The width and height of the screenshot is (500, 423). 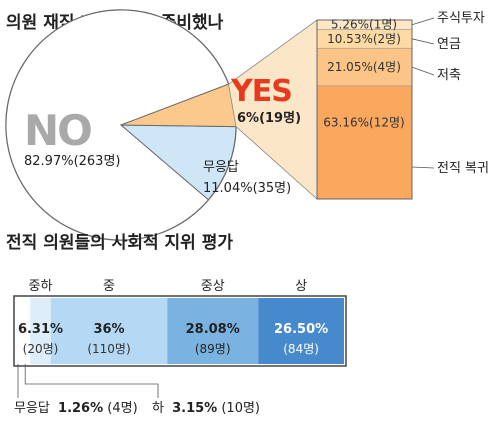 What do you see at coordinates (364, 67) in the screenshot?
I see `segment-savings-value: 21.05%(4명)` at bounding box center [364, 67].